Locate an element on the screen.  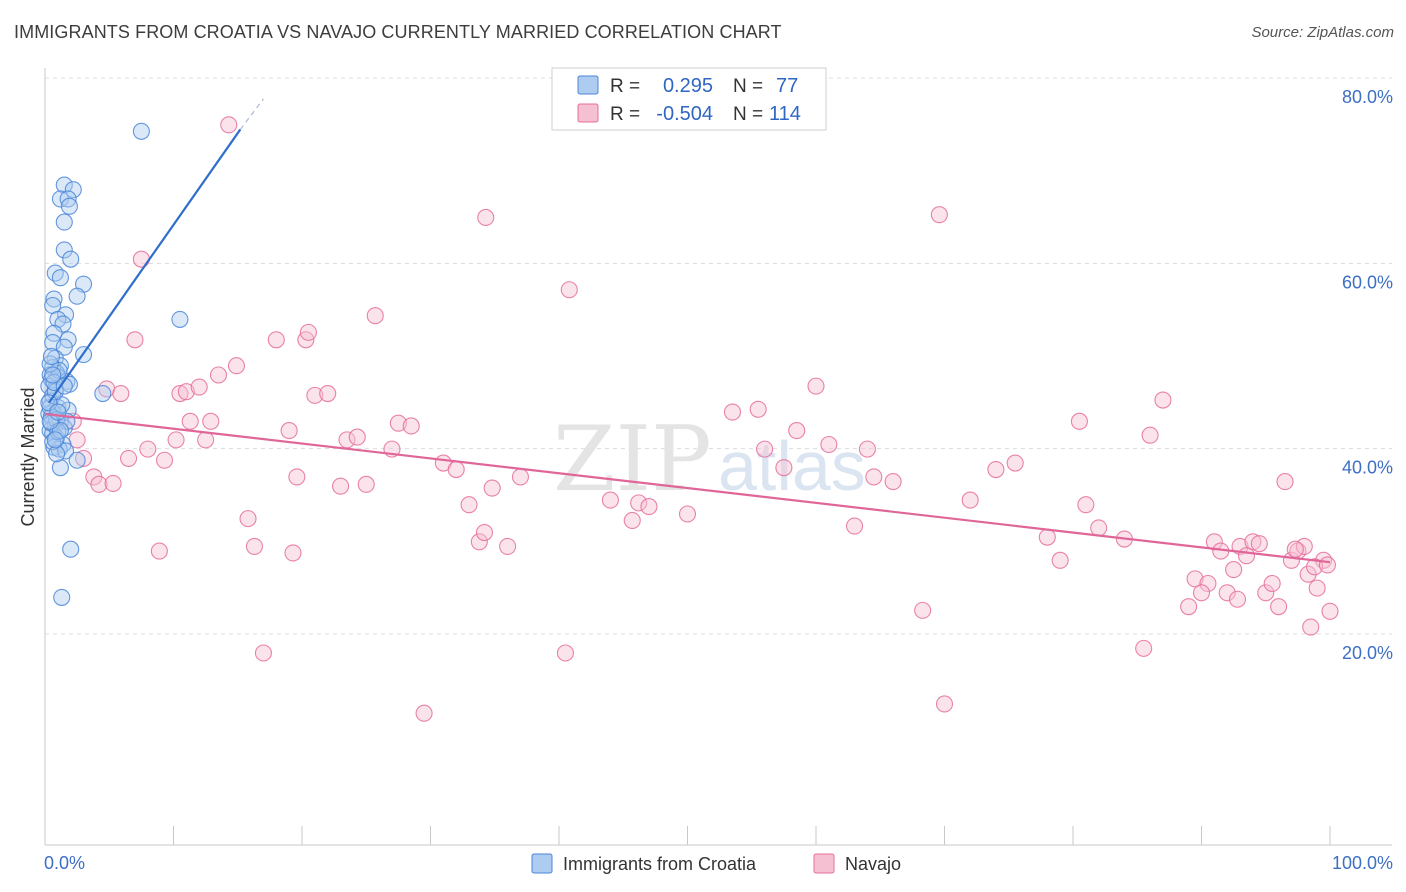
legend-swatch-croatia is located at coordinates (588, 85).